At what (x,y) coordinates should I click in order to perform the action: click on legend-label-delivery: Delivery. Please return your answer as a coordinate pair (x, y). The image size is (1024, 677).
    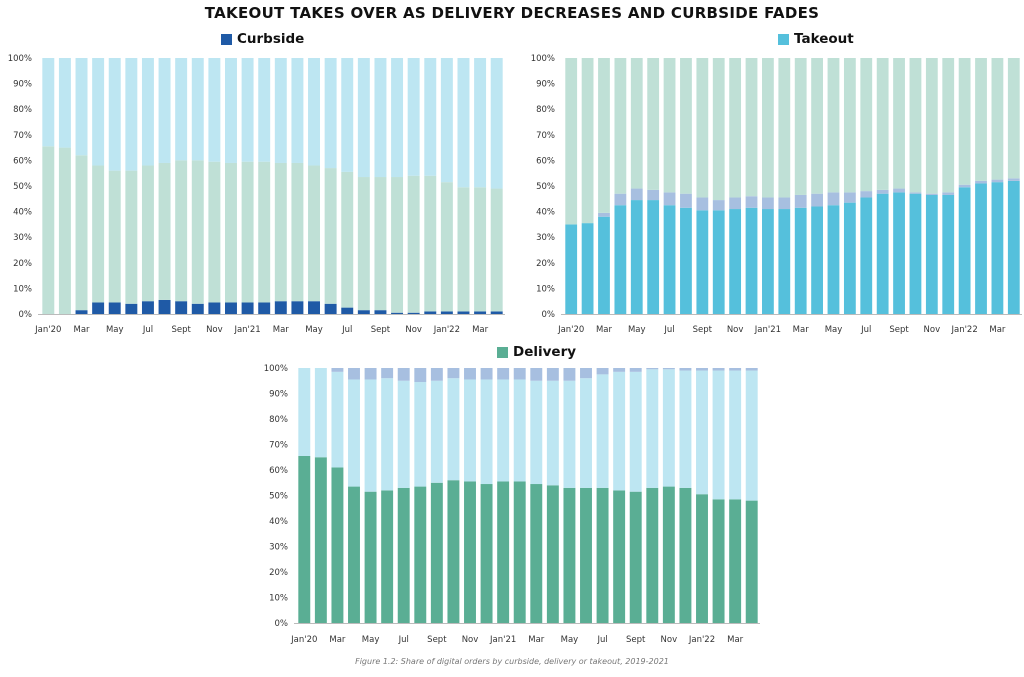
    Looking at the image, I should click on (545, 352).